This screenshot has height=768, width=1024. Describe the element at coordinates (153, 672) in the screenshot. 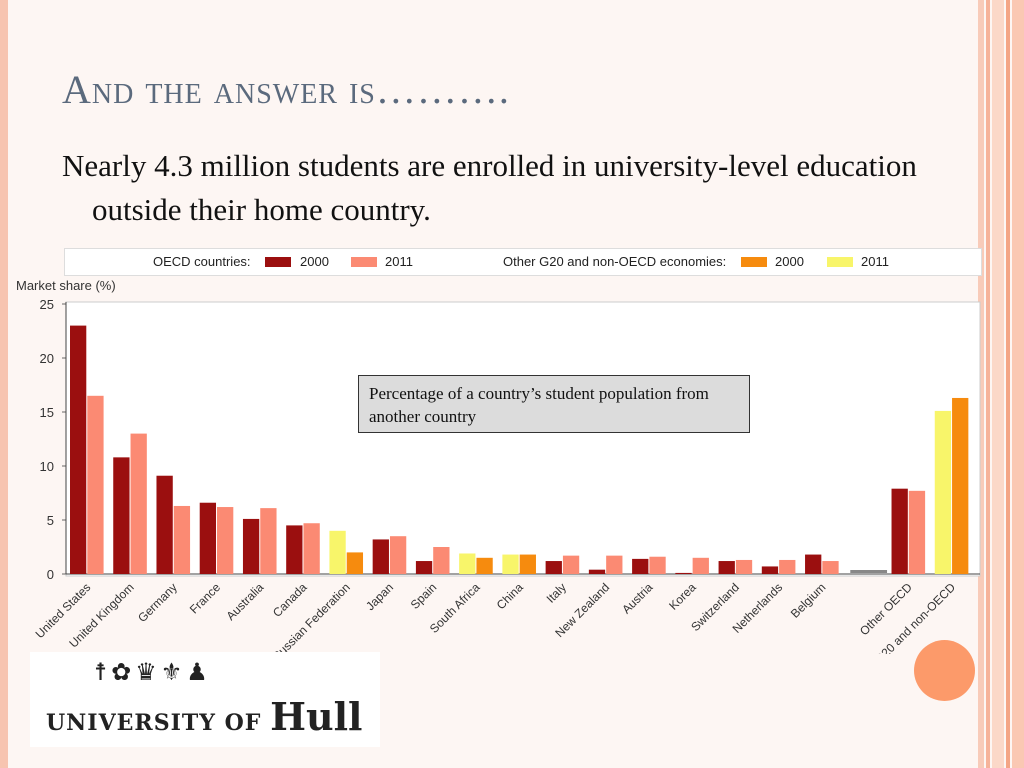

I see `crest-icons: ☨✿♛⚜♟` at that location.